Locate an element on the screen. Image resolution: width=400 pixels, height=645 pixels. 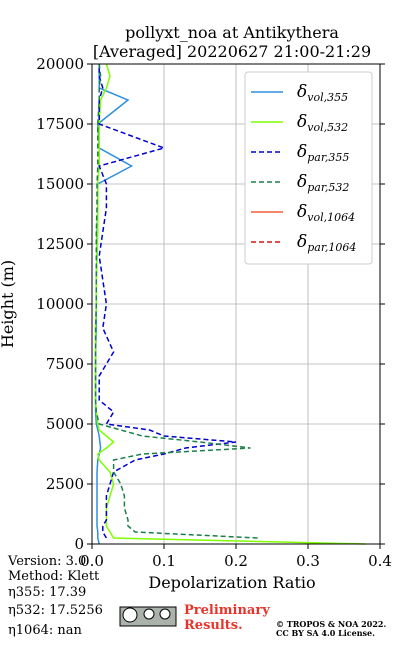
legend-label: δpar,355 is located at coordinates (323, 153).